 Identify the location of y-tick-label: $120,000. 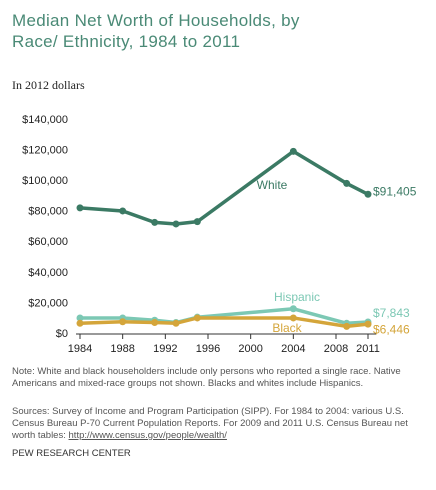
(45, 150).